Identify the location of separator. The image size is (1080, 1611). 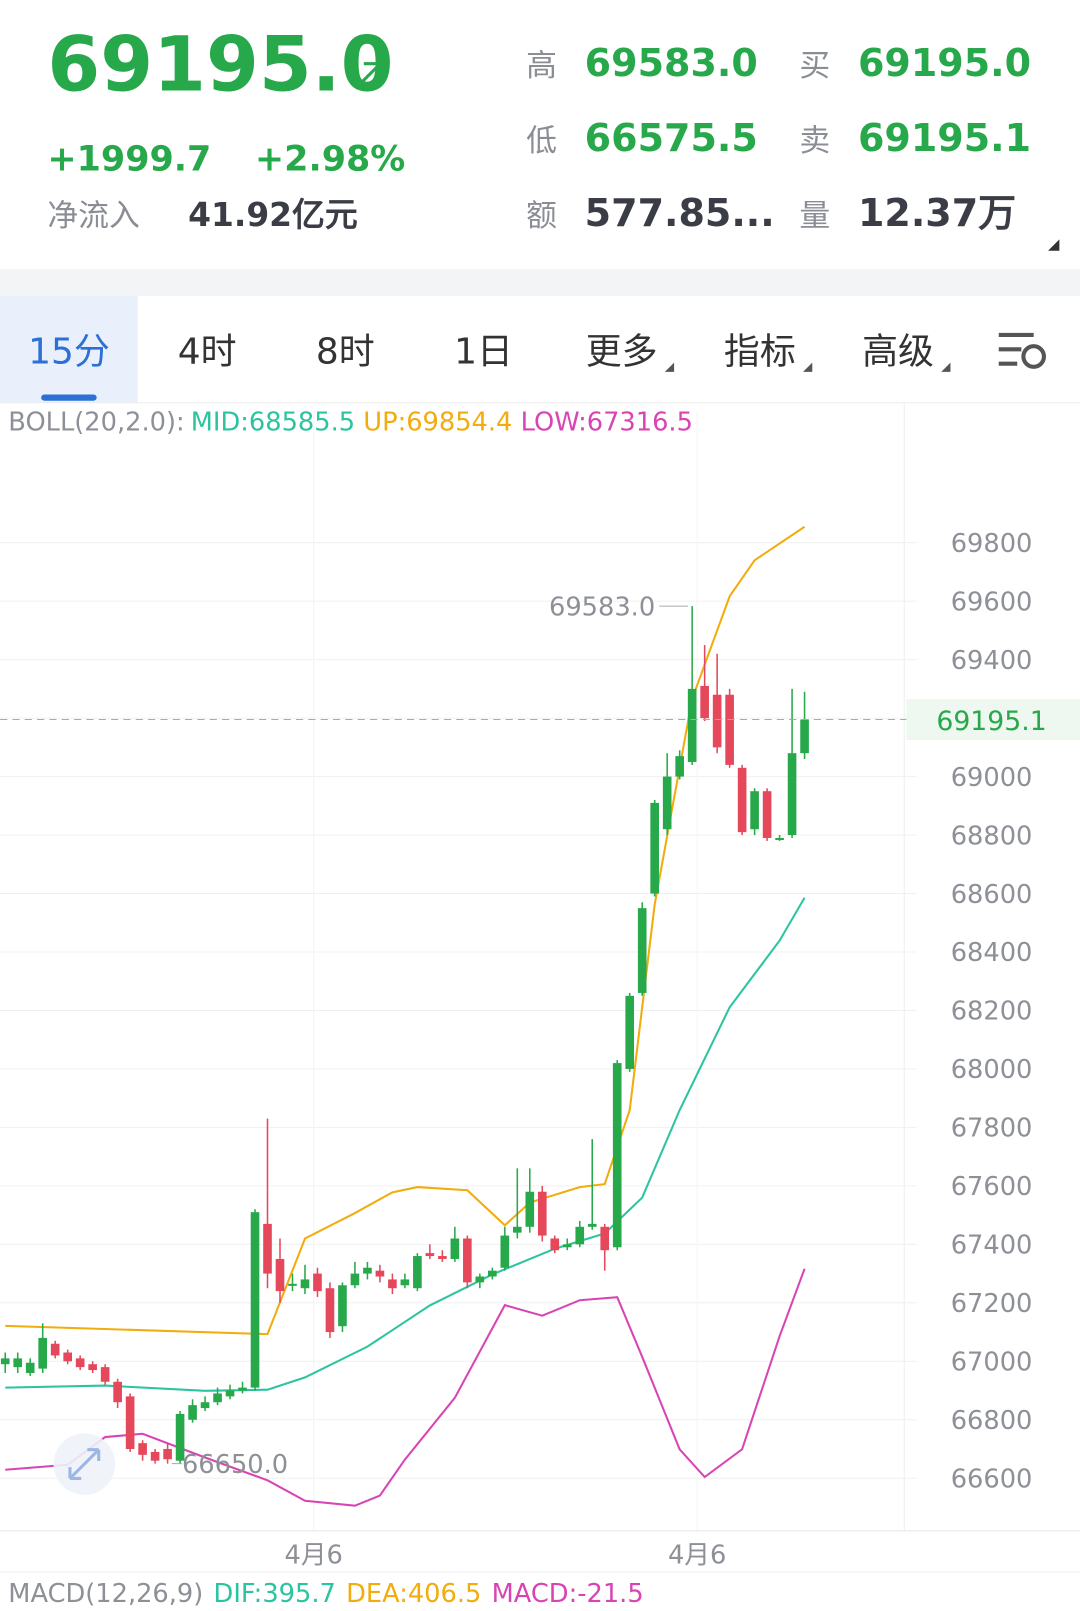
(540, 282).